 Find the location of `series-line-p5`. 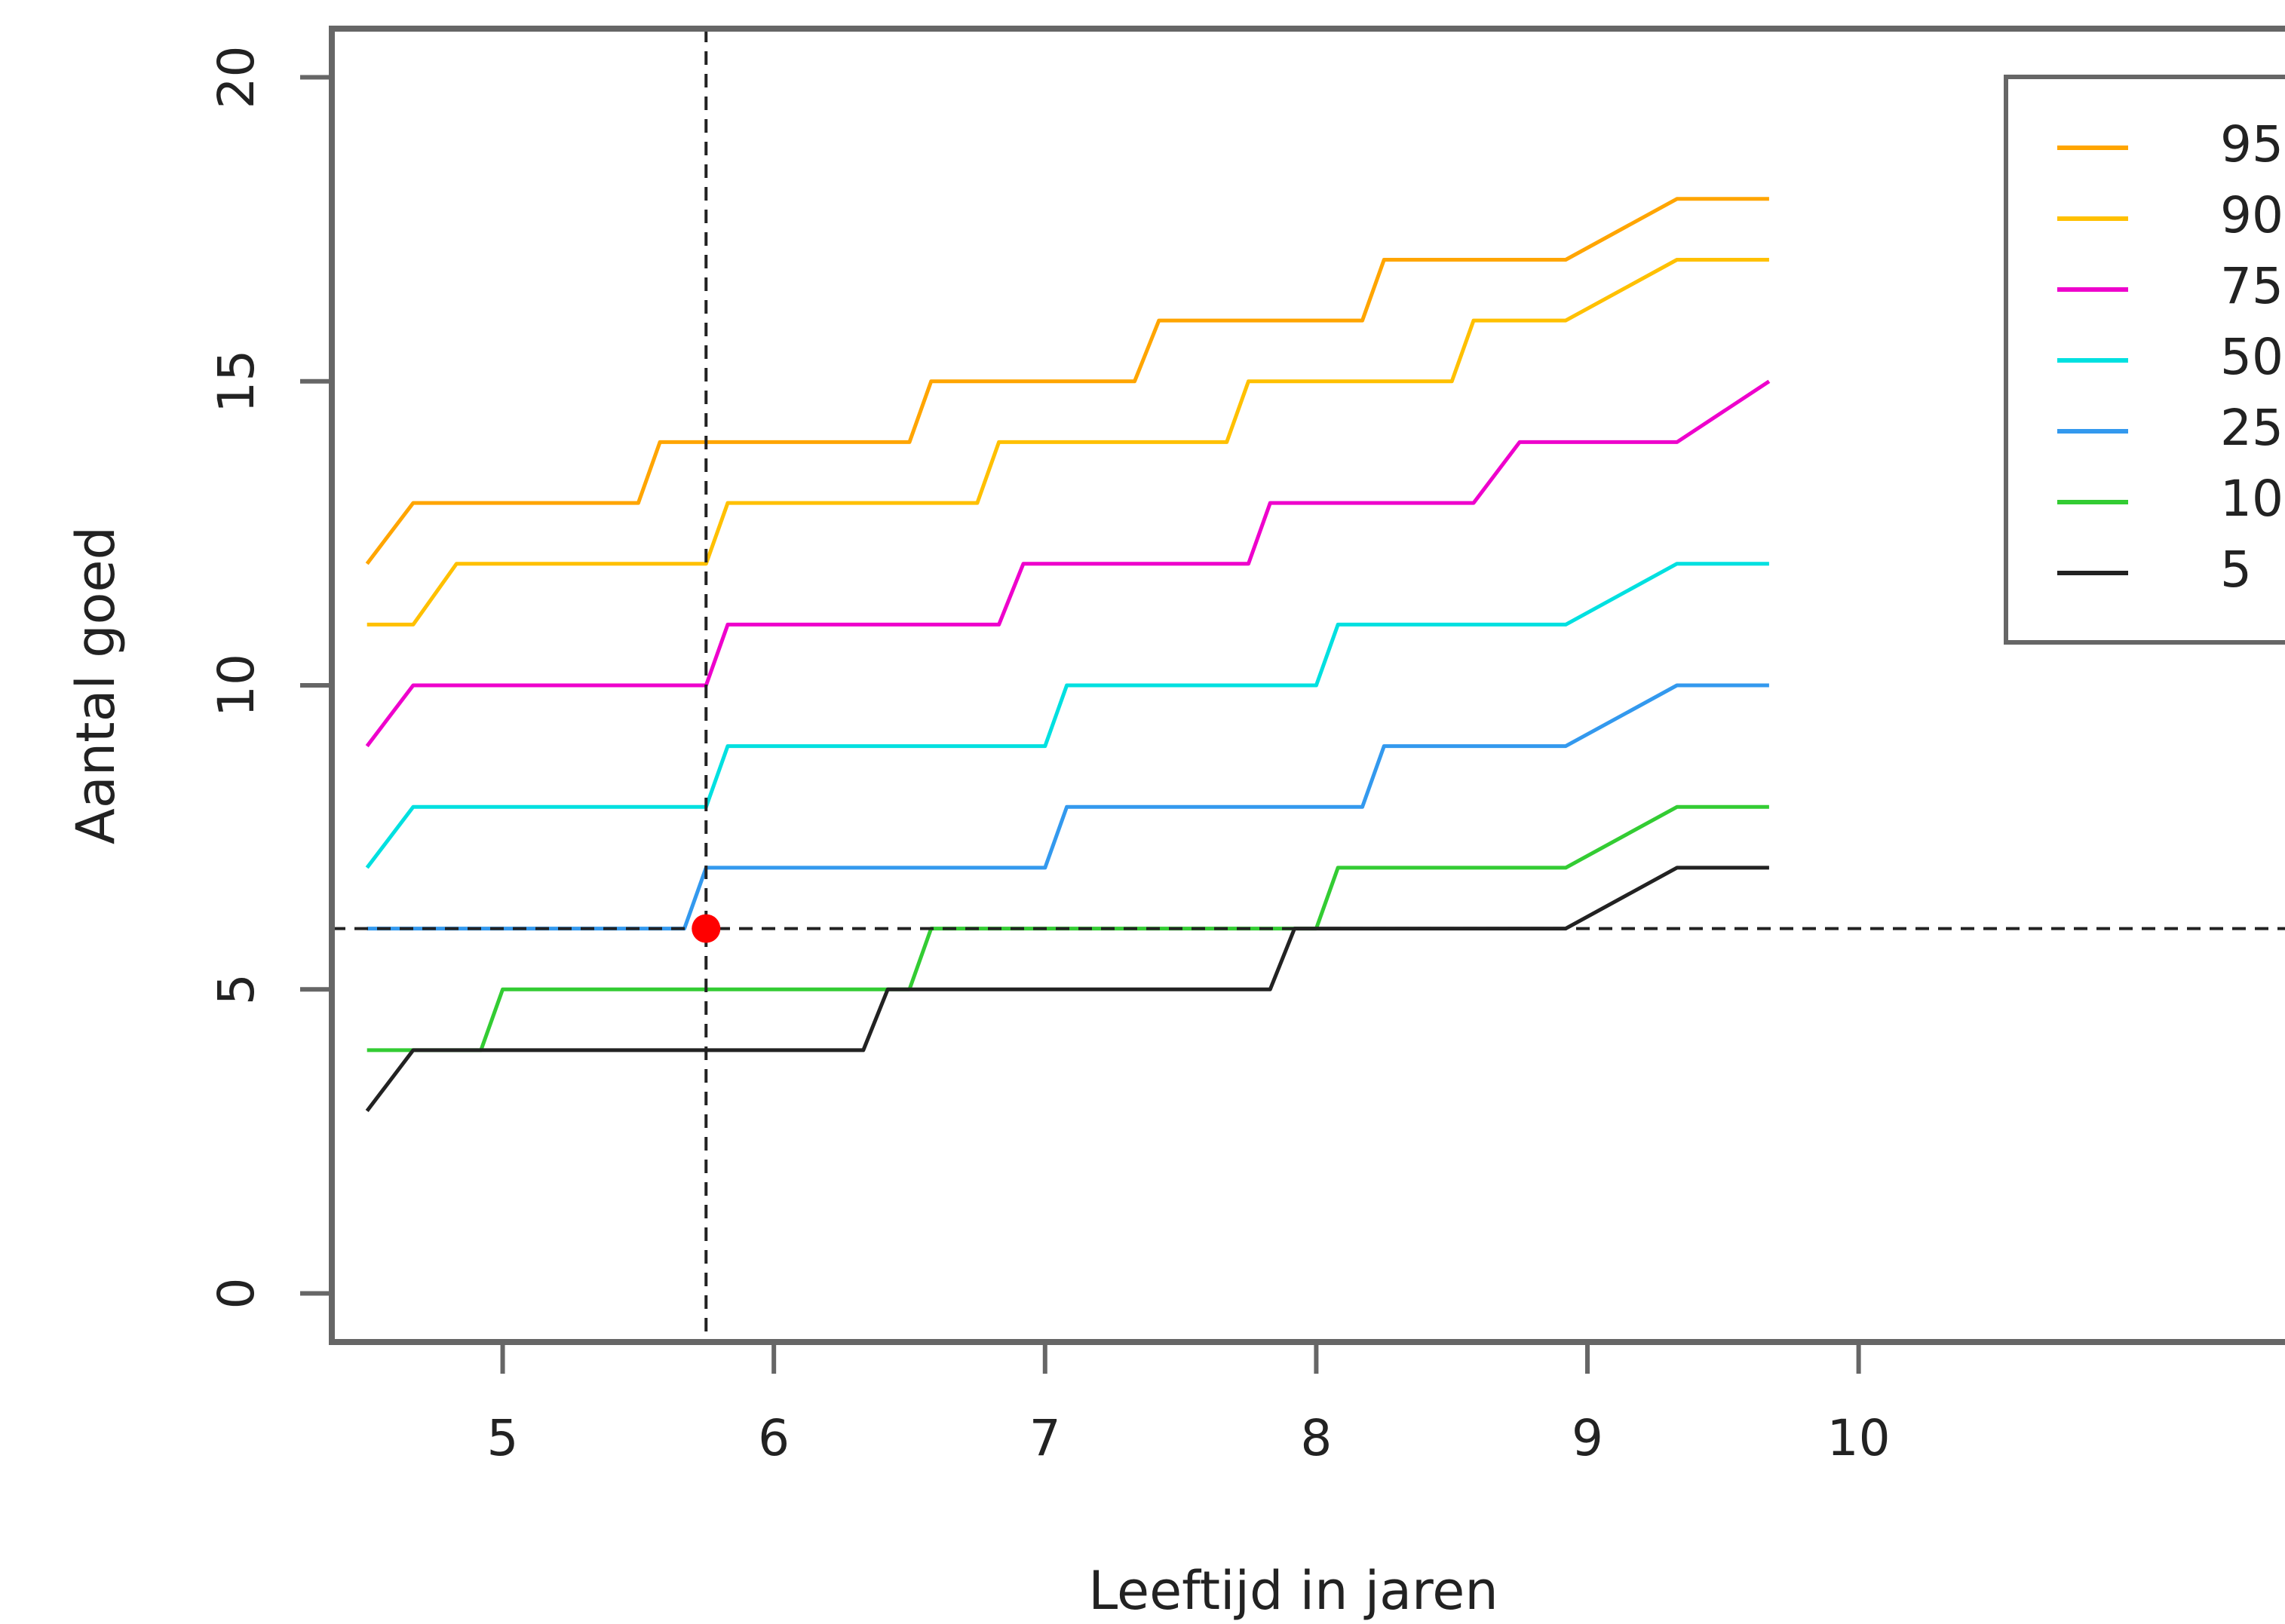

series-line-p5 is located at coordinates (1067, 990).